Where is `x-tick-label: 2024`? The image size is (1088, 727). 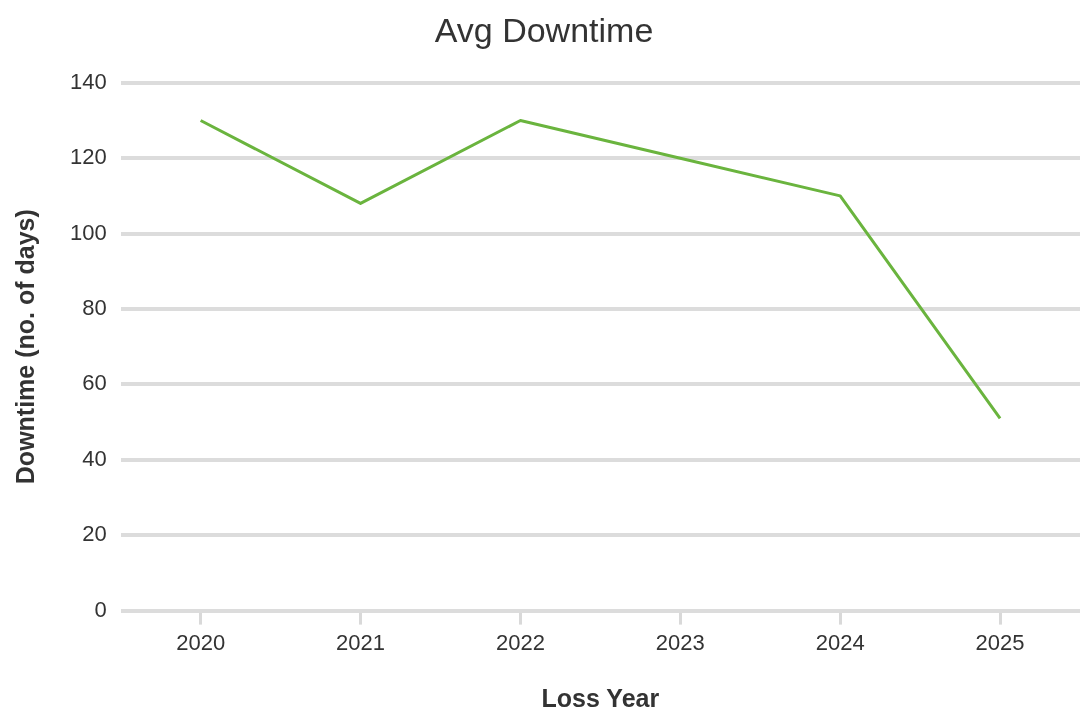
x-tick-label: 2024 is located at coordinates (840, 642).